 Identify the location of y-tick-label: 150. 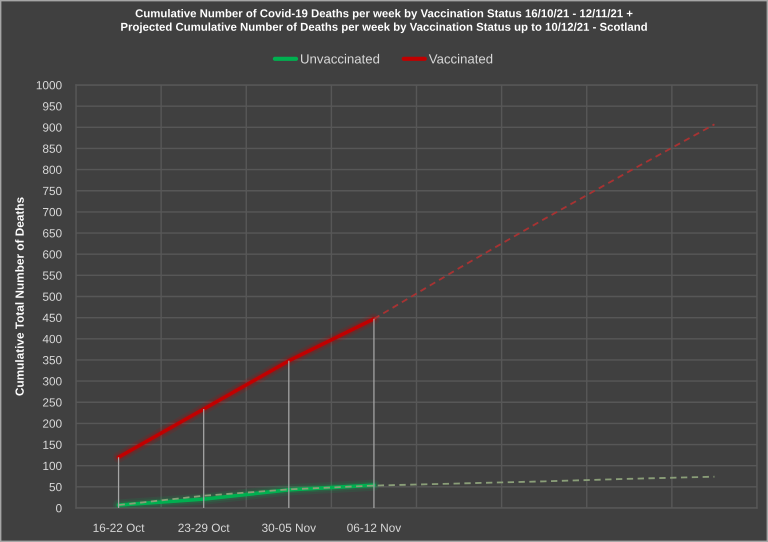
(52, 444).